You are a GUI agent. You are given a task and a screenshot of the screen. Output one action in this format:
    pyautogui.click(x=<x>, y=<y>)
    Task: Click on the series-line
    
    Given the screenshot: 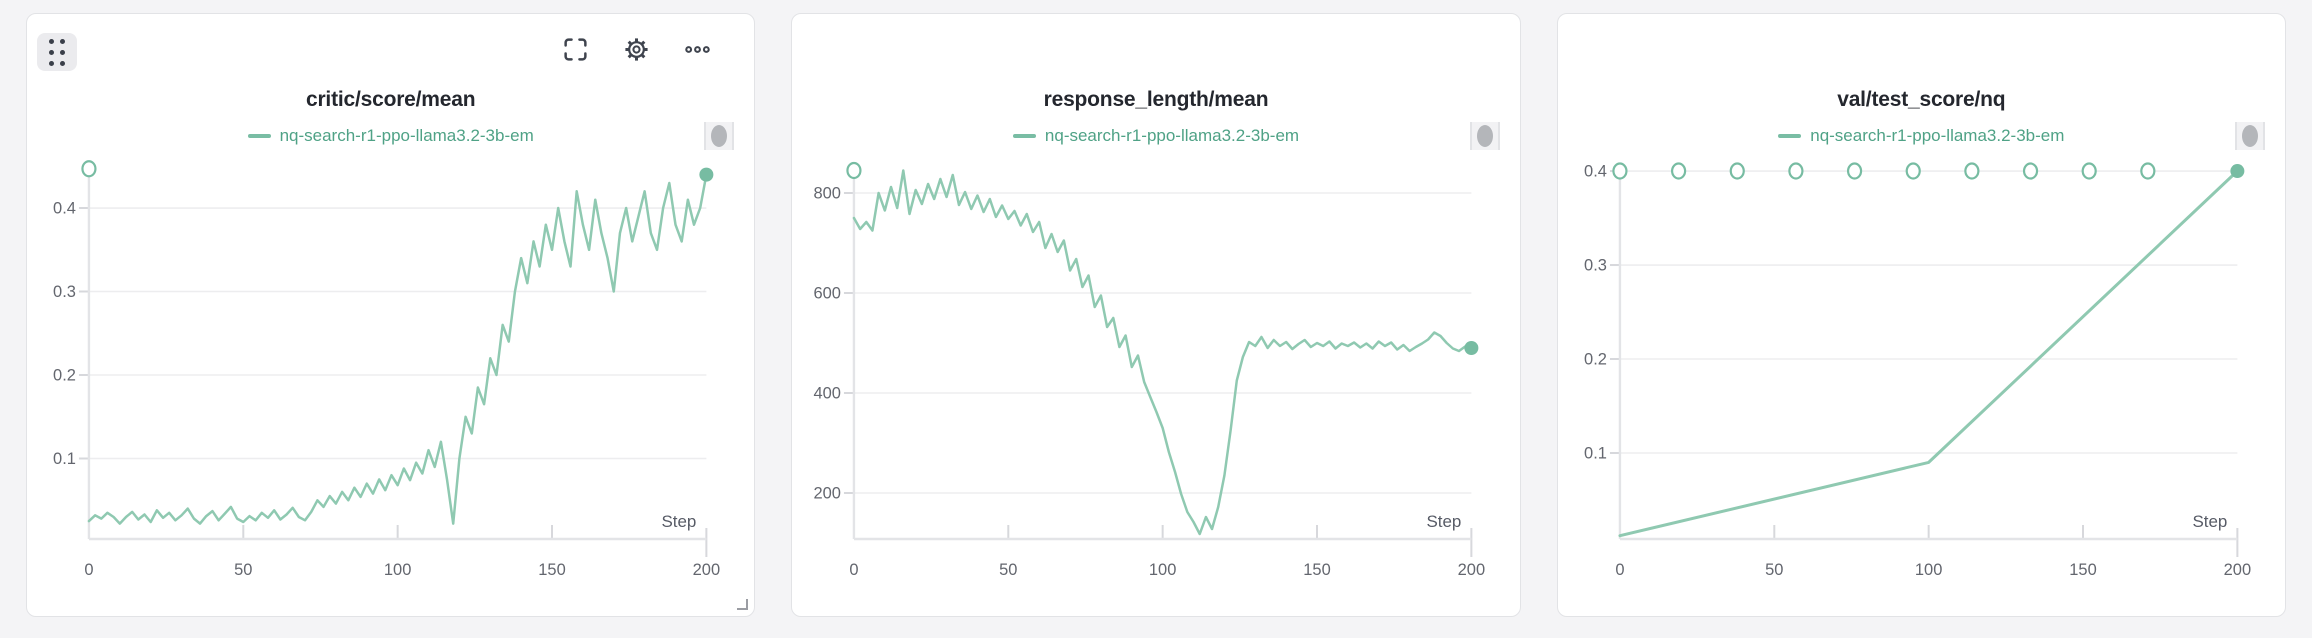 What is the action you would take?
    pyautogui.click(x=397, y=349)
    